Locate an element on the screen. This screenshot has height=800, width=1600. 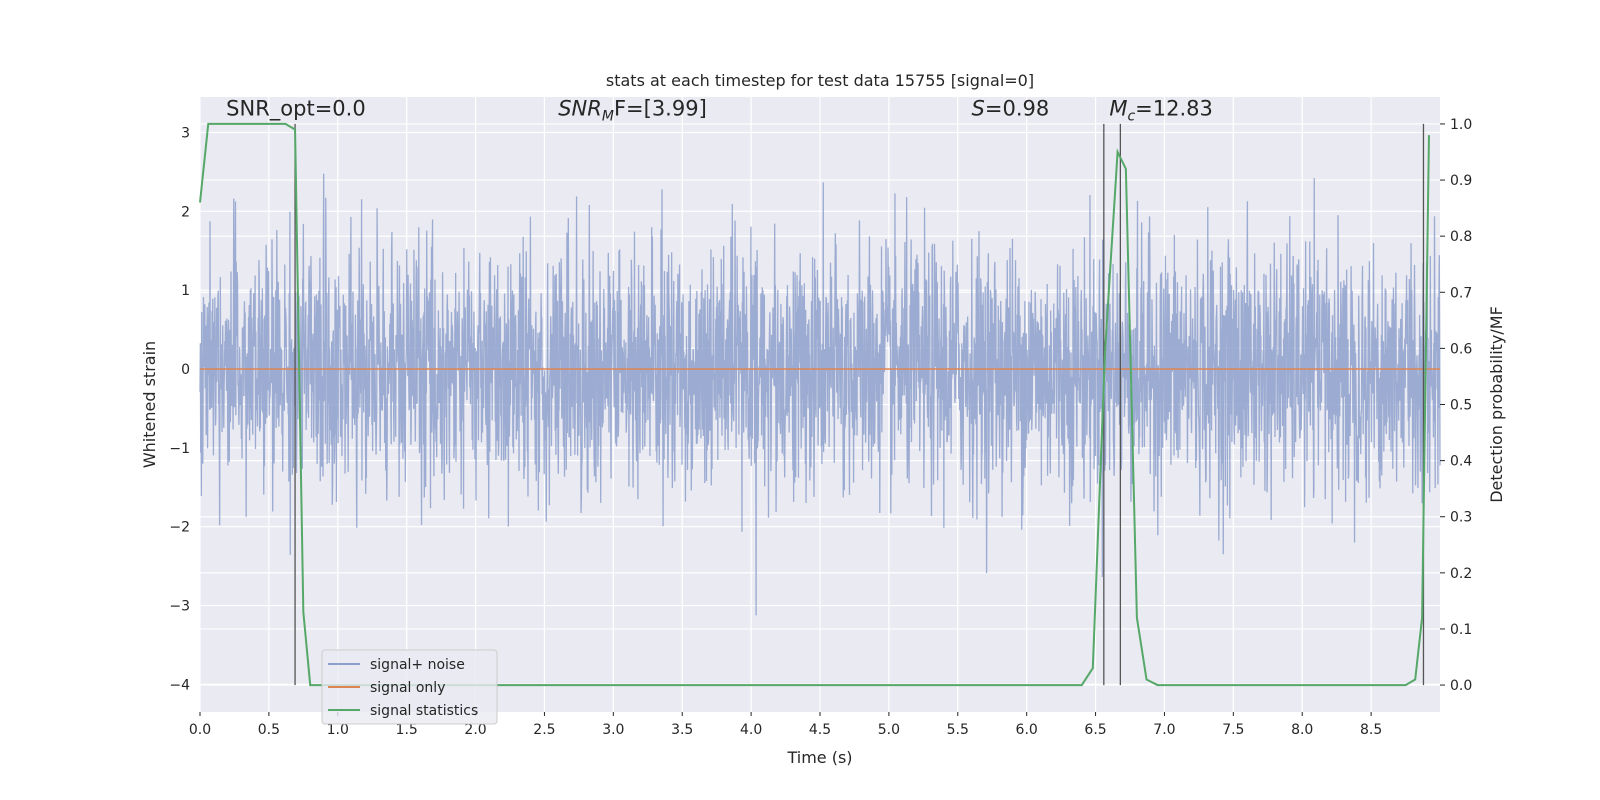
y2-axis-label: Detection probability/MF is located at coordinates (1496, 404).